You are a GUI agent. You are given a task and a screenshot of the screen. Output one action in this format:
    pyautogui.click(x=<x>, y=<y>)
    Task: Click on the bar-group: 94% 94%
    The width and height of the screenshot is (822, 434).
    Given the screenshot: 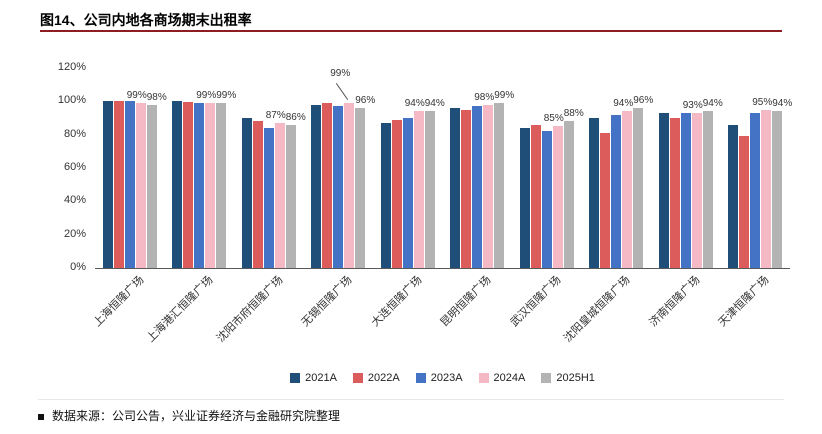 What is the action you would take?
    pyautogui.click(x=409, y=168)
    